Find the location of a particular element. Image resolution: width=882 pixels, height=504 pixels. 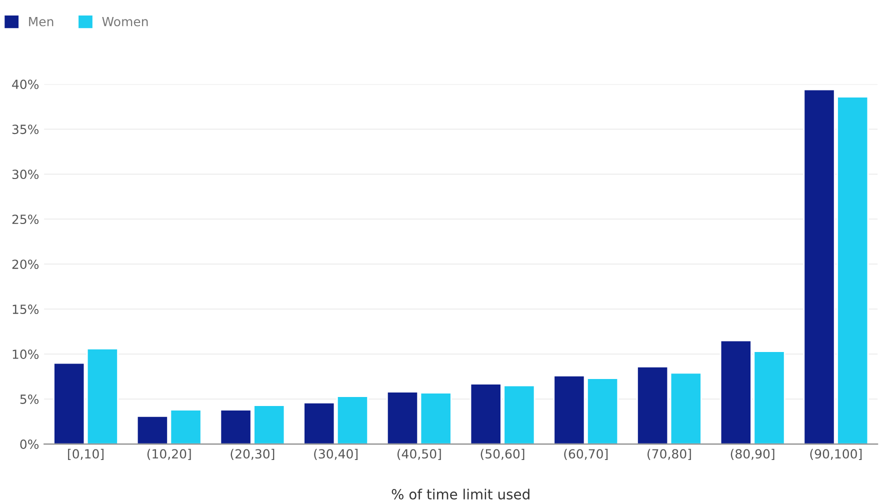

y-tick-label: 15% is located at coordinates (25, 309).